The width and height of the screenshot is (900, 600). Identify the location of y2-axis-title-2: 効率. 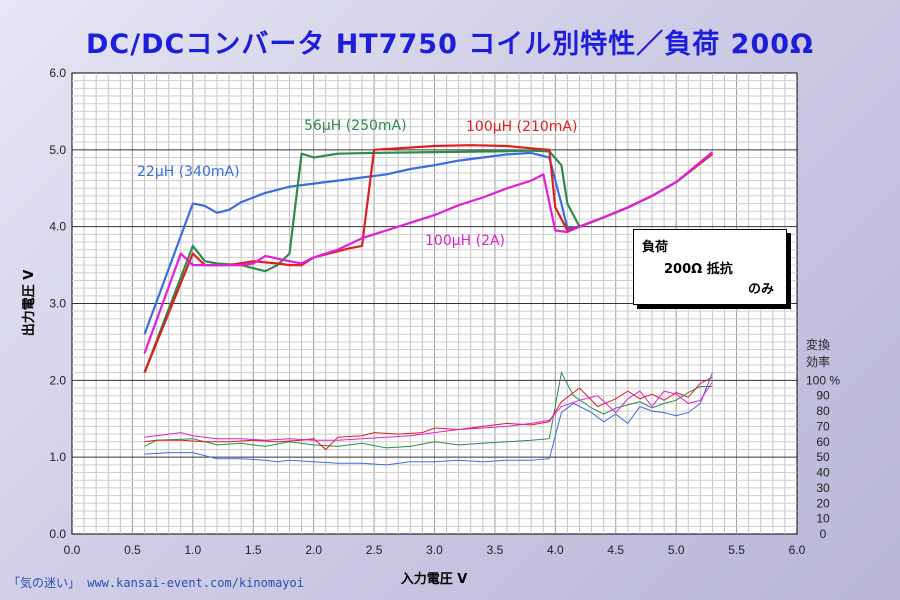
(818, 361).